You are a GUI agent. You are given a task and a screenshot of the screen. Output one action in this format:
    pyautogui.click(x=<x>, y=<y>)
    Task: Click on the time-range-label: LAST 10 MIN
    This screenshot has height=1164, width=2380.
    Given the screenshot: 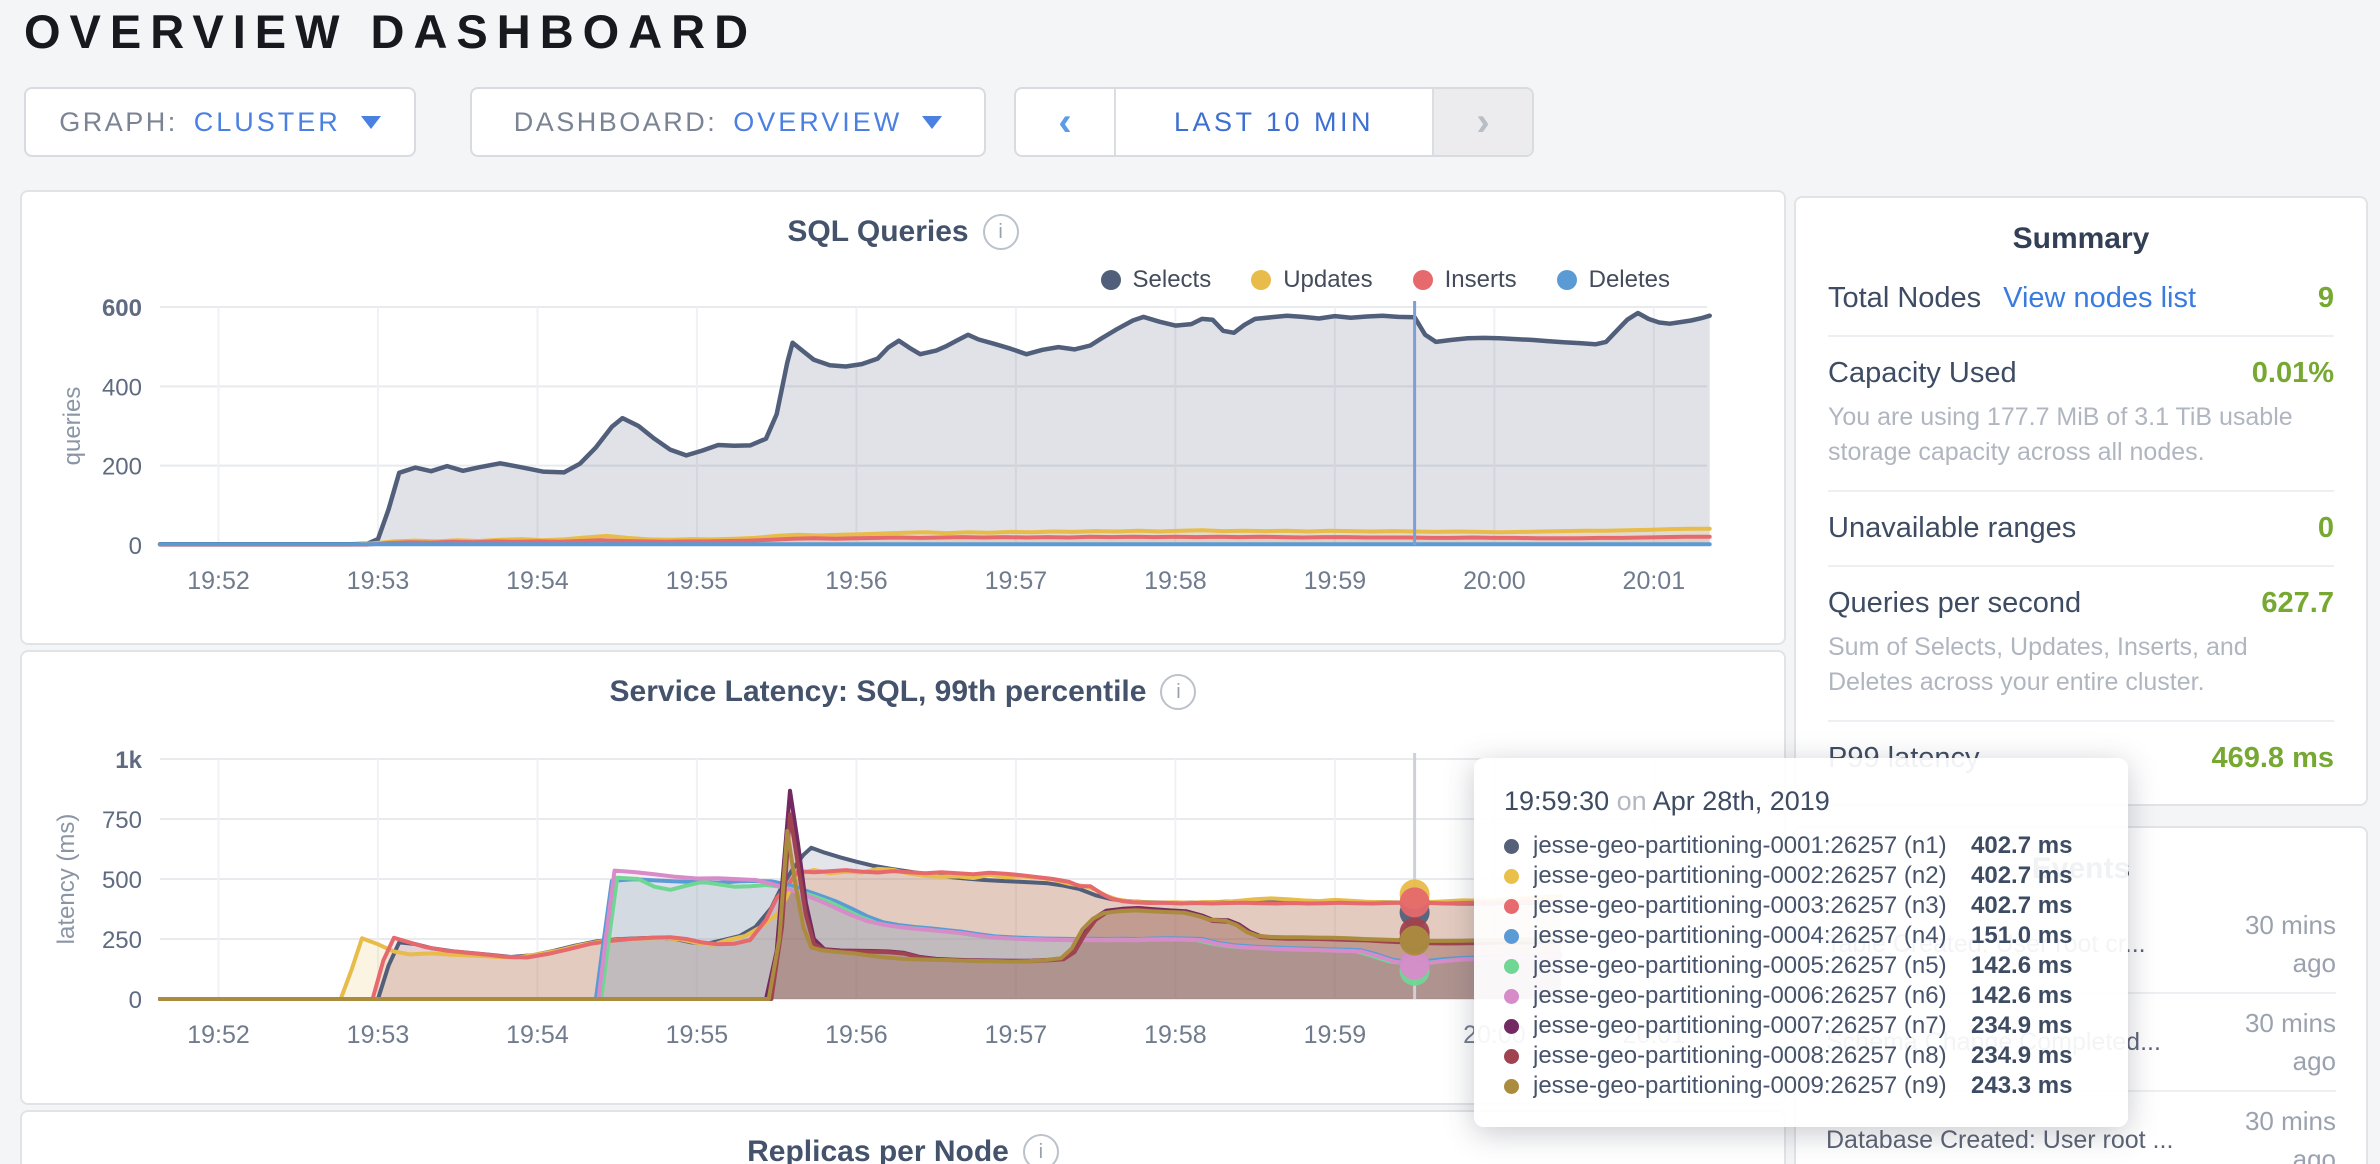 What is the action you would take?
    pyautogui.click(x=1274, y=121)
    